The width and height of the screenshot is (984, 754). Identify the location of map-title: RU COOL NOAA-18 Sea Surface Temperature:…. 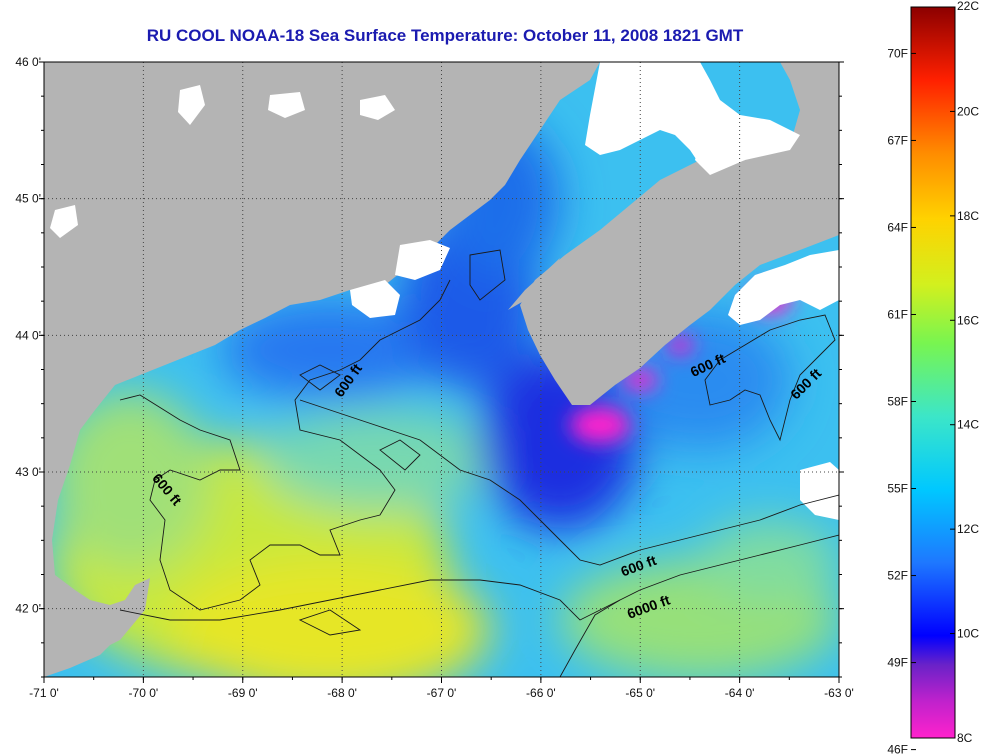
(445, 35).